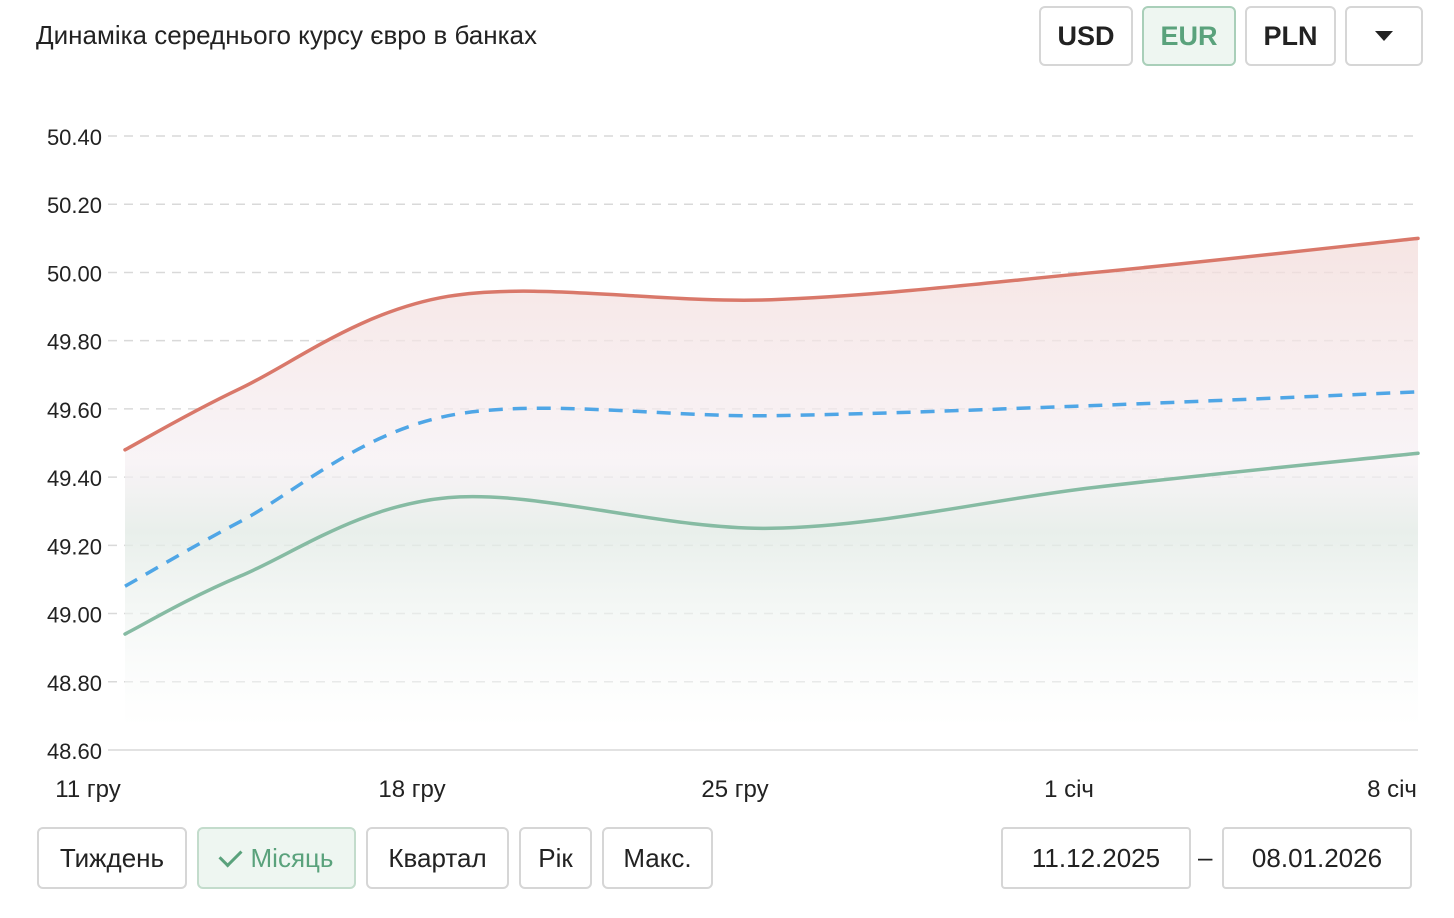 The height and width of the screenshot is (918, 1454). Describe the element at coordinates (657, 858) in the screenshot. I see `period-max-button: Макс.` at that location.